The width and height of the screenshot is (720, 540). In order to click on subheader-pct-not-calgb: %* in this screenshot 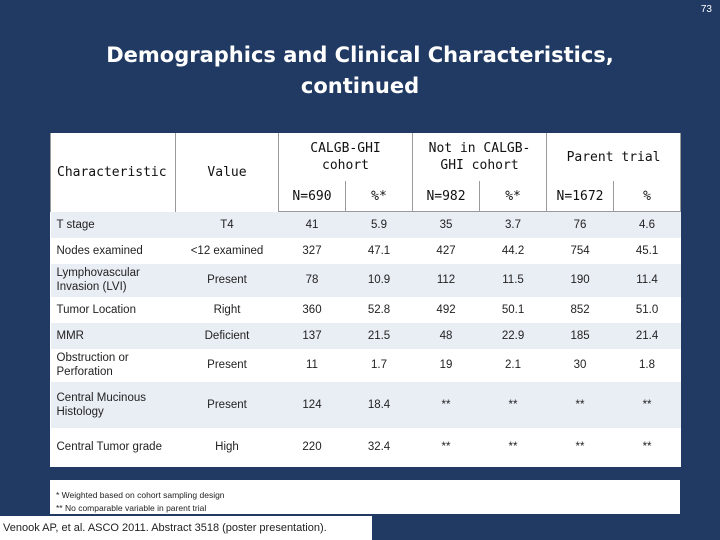, I will do `click(513, 196)`.